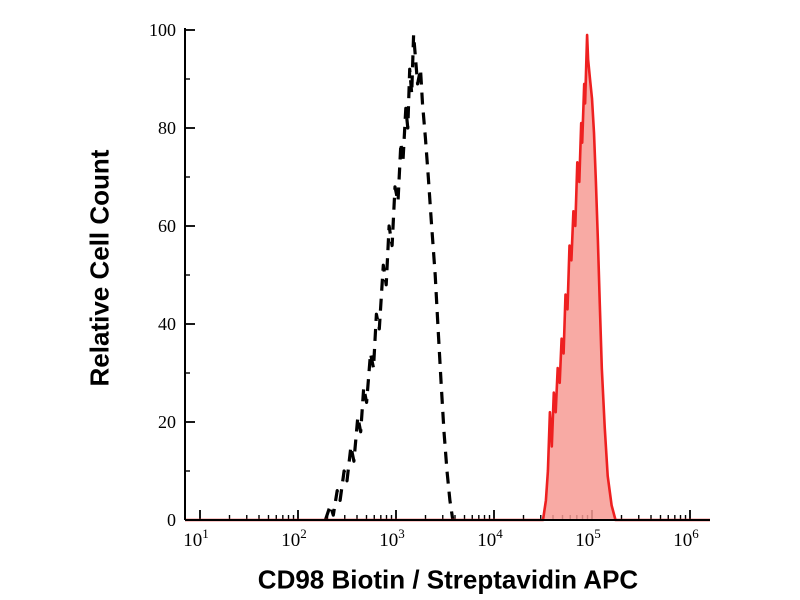 Image resolution: width=800 pixels, height=600 pixels. What do you see at coordinates (167, 324) in the screenshot?
I see `y-tick-label: 40` at bounding box center [167, 324].